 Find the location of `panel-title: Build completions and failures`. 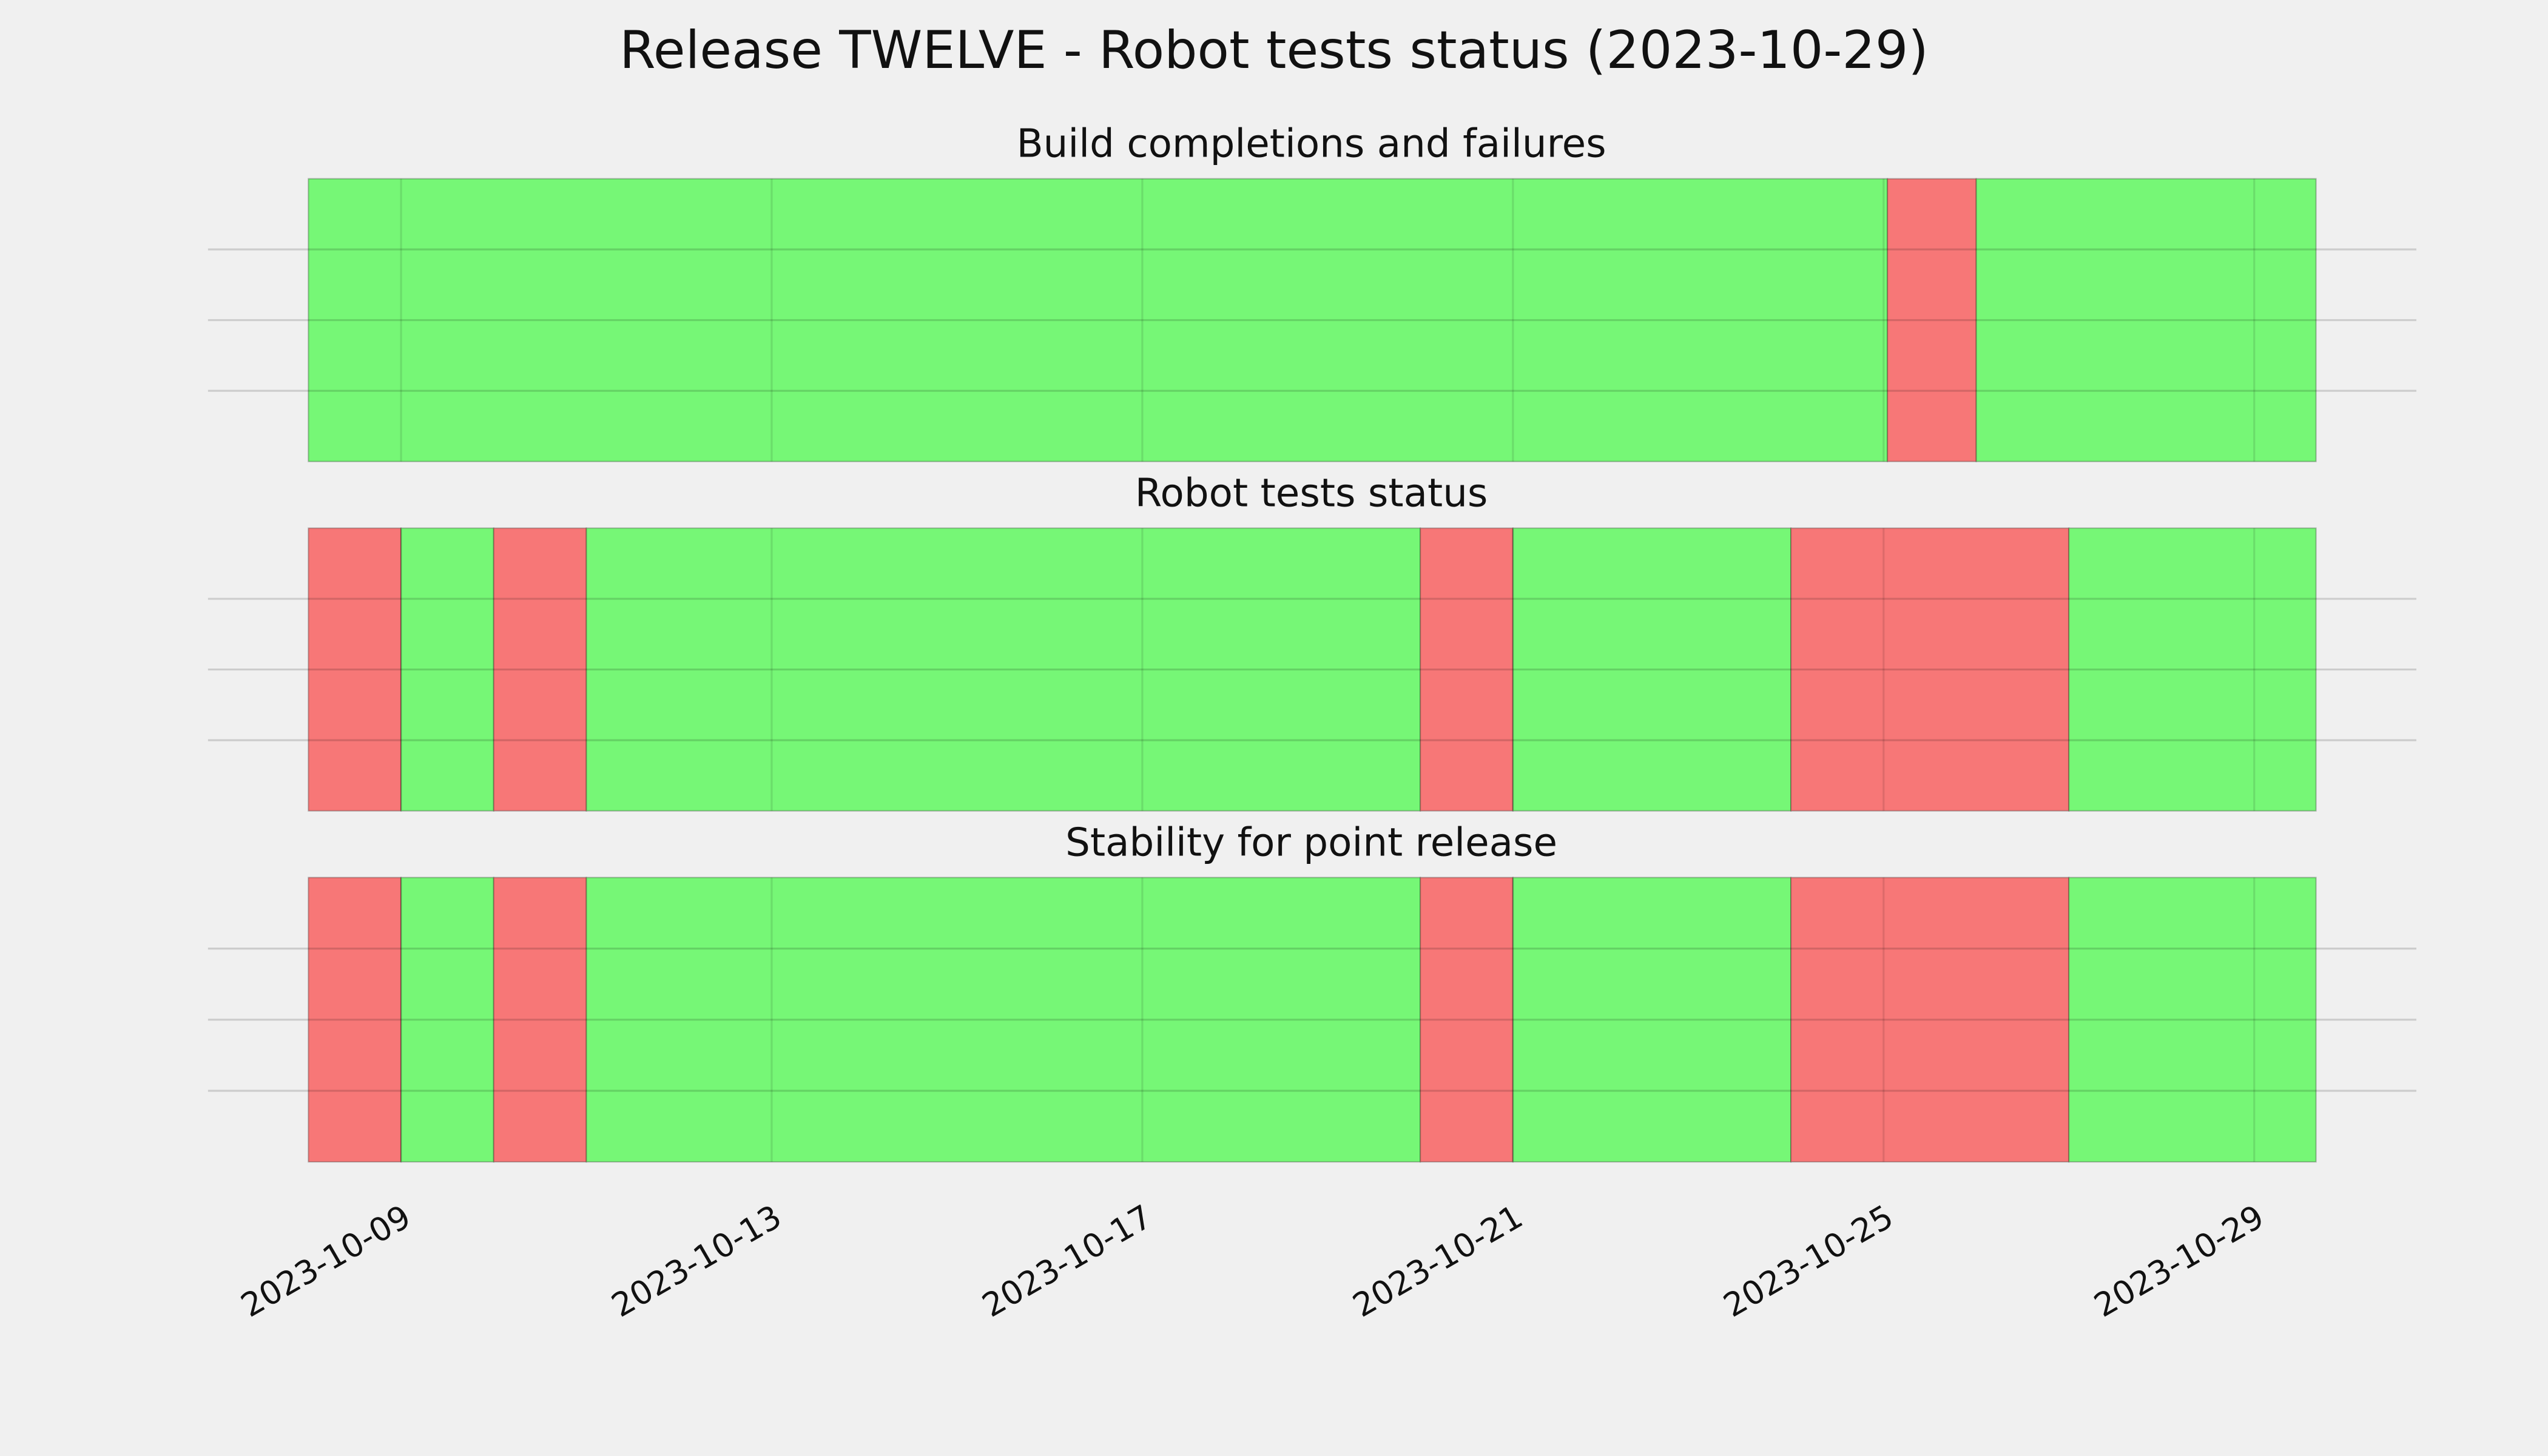

panel-title: Build completions and failures is located at coordinates (1311, 144).